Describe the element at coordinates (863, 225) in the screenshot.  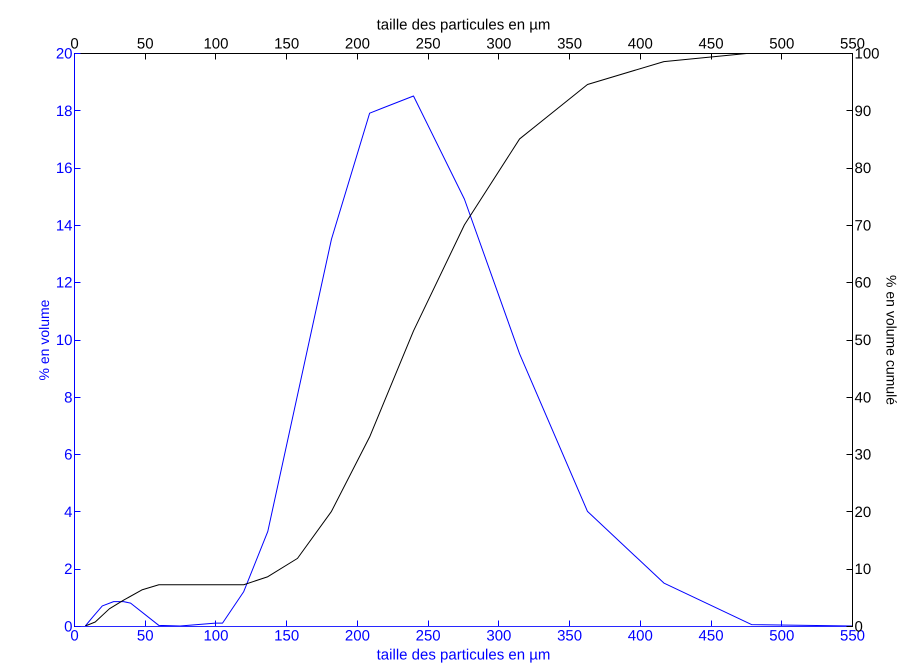
I see `y2-tick-label: 70` at that location.